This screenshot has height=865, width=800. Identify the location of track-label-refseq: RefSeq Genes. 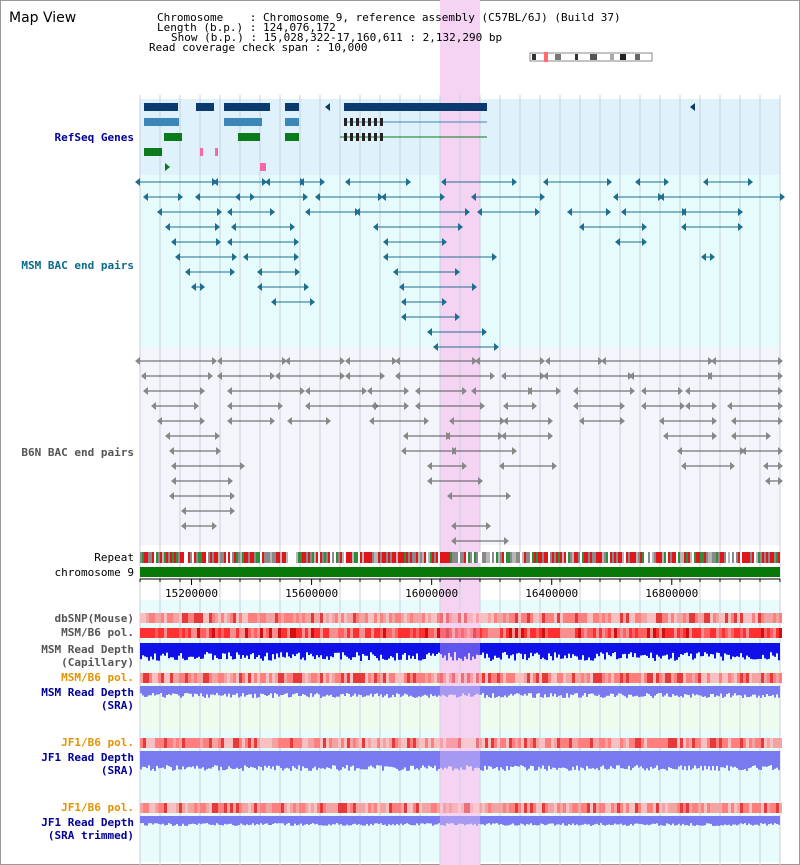
(94, 137).